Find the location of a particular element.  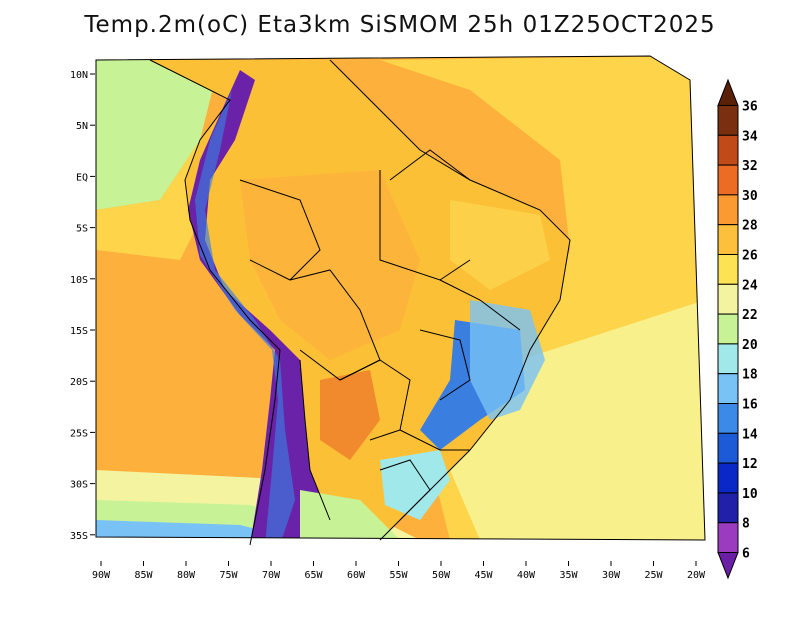

lon-label: 40W is located at coordinates (526, 575).